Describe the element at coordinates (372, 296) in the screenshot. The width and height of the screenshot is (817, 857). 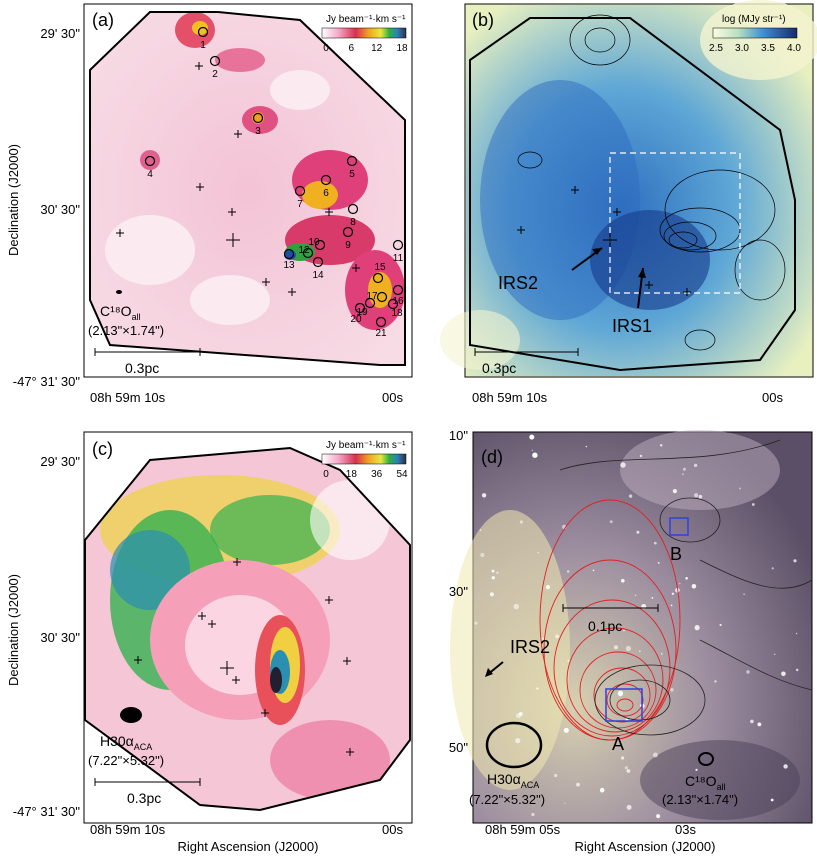
I see `source-number: 17` at that location.